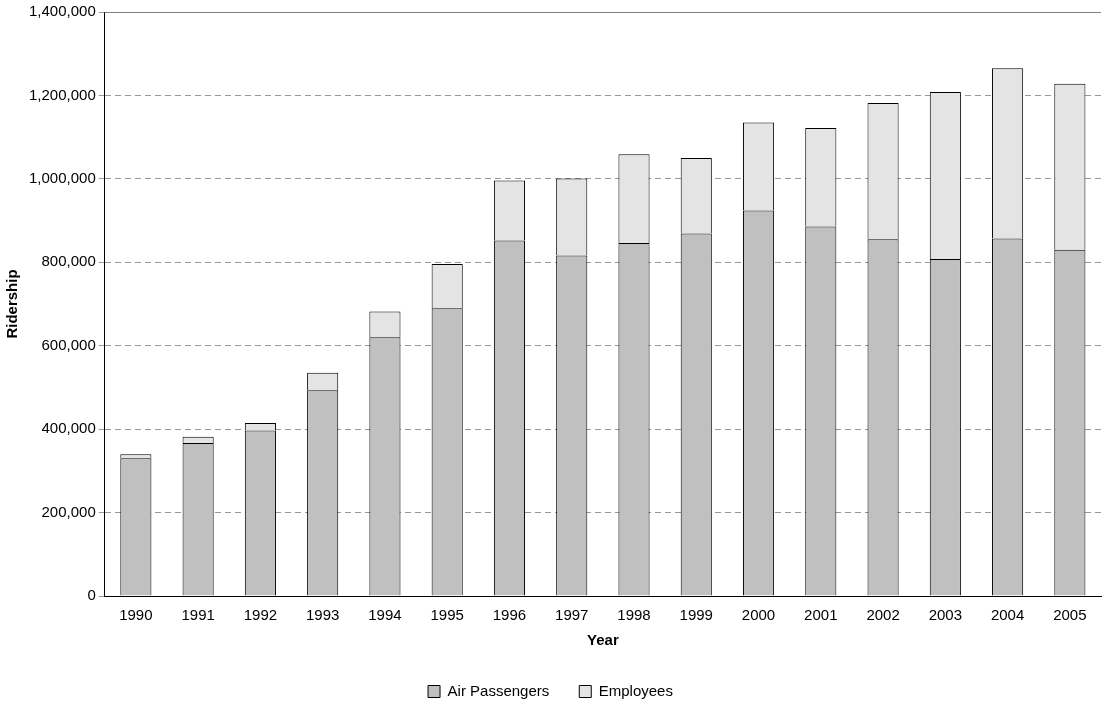  Describe the element at coordinates (62, 177) in the screenshot. I see `y-tick-label: 1,000,000` at that location.